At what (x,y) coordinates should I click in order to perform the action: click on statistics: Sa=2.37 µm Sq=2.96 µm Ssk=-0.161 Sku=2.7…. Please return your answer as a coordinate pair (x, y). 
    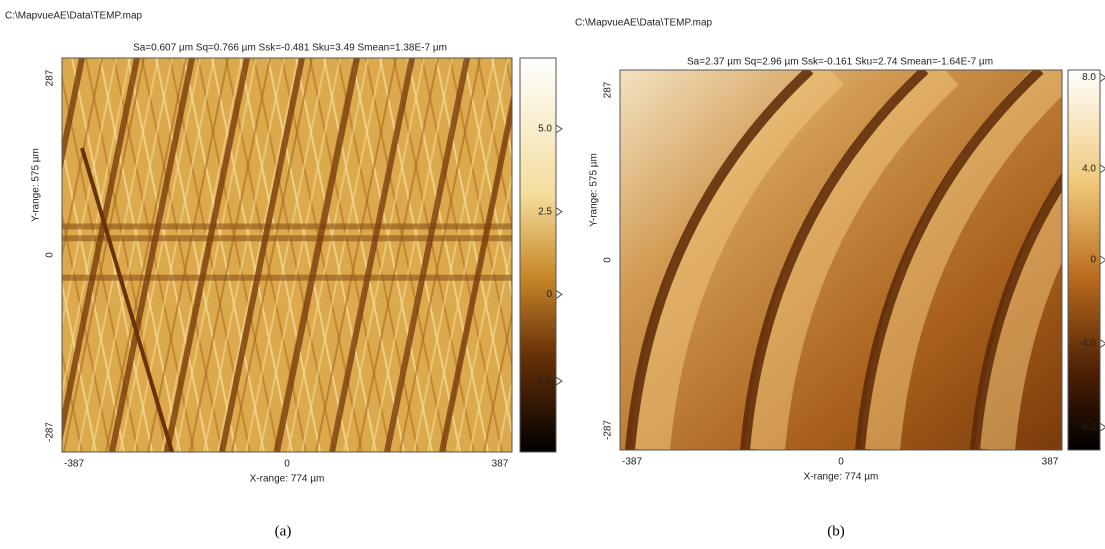
    Looking at the image, I should click on (840, 62).